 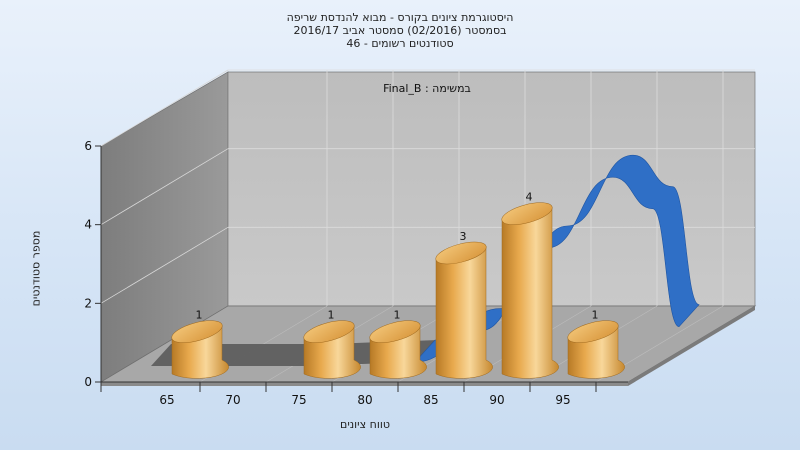 I want to click on chart-subtitle: במשימה : Final_B, so click(x=427, y=88).